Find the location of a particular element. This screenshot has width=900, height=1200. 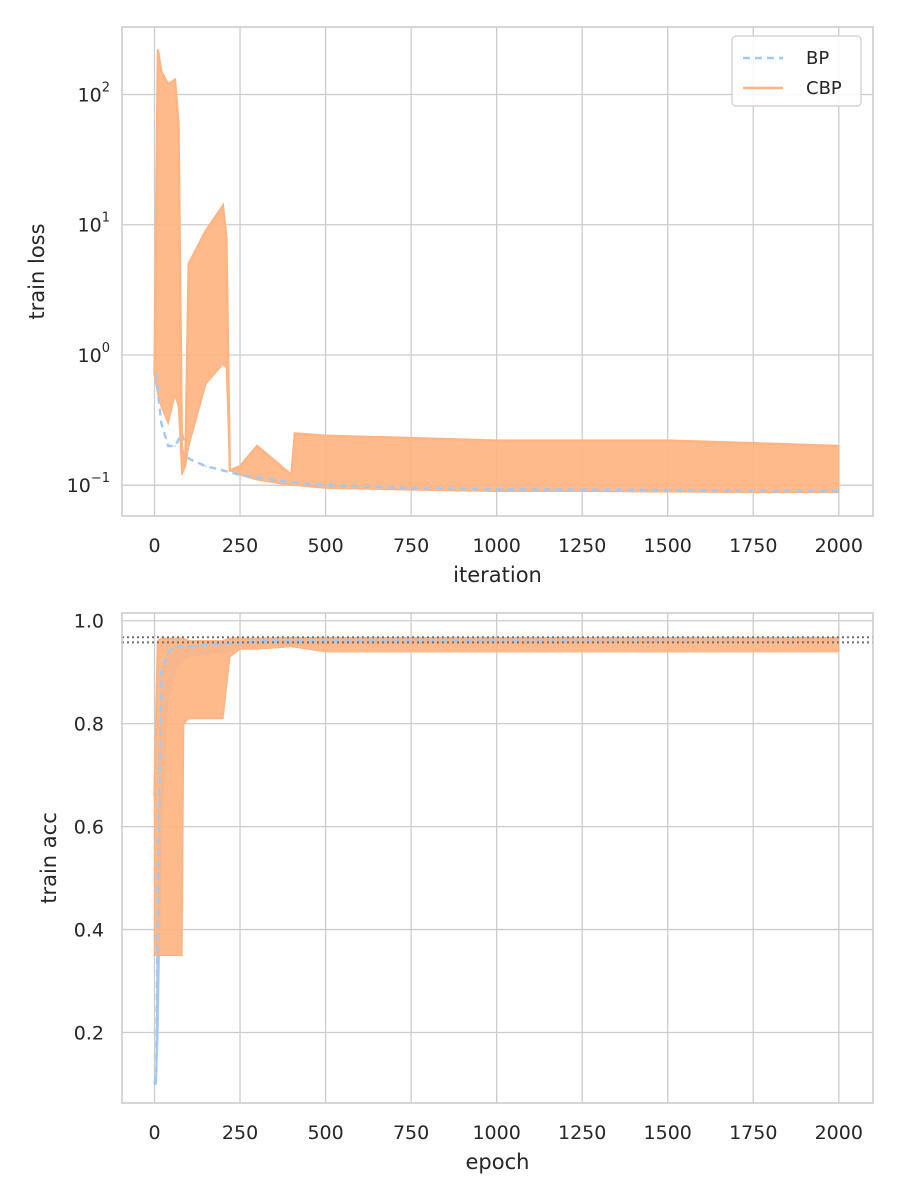

accuracy-y-tick-labels: 0.2 0.4 0.6 0.8 1.0 is located at coordinates (89, 828).